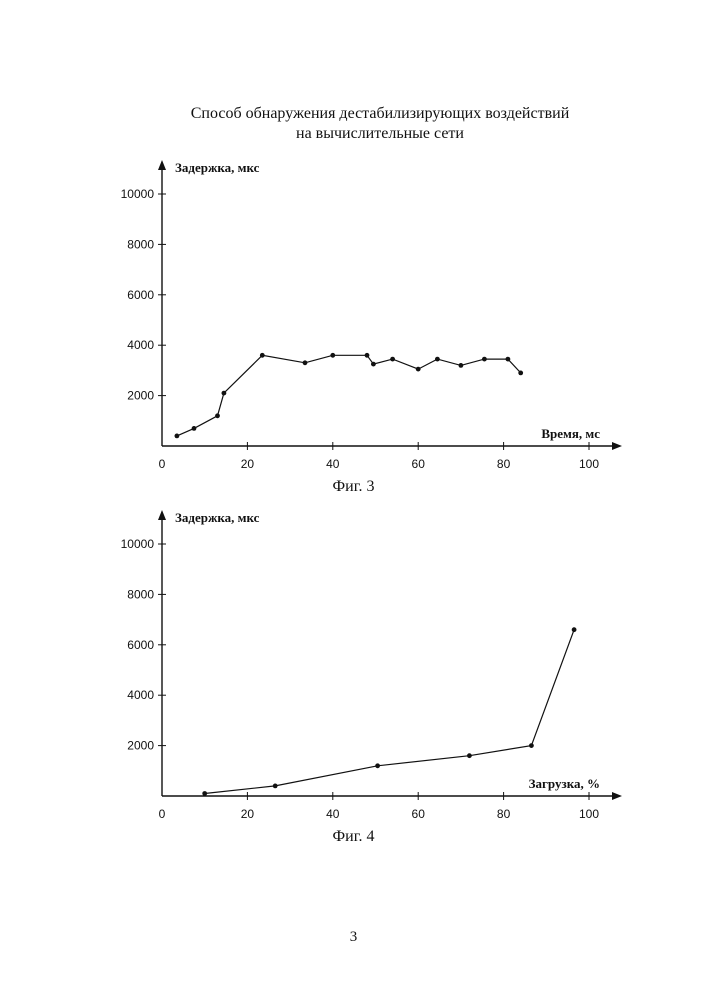 The image size is (707, 1000). What do you see at coordinates (353, 134) in the screenshot?
I see `title-line-2: на вычислительные сети` at bounding box center [353, 134].